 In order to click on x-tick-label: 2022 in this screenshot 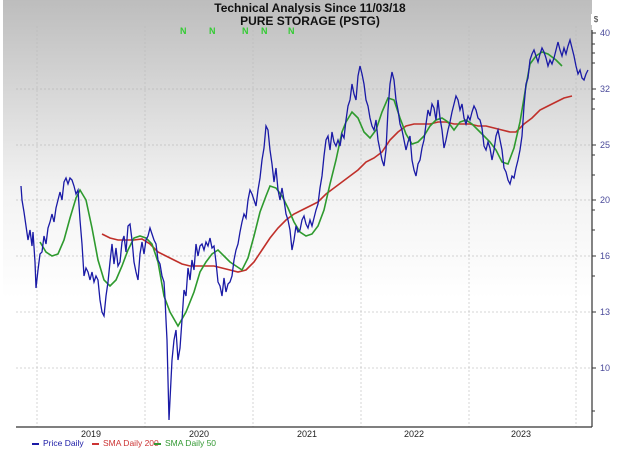, I will do `click(414, 434)`.